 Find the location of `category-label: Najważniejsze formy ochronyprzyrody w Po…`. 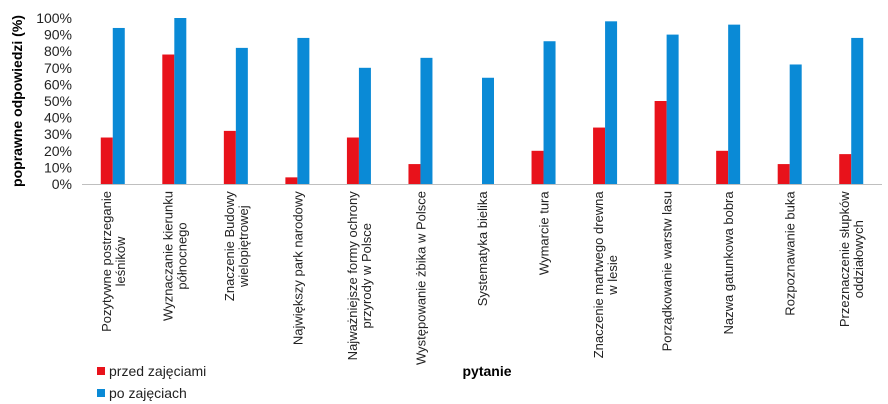

category-label: Najważniejsze formy ochronyprzyrody w Po… is located at coordinates (359, 276).